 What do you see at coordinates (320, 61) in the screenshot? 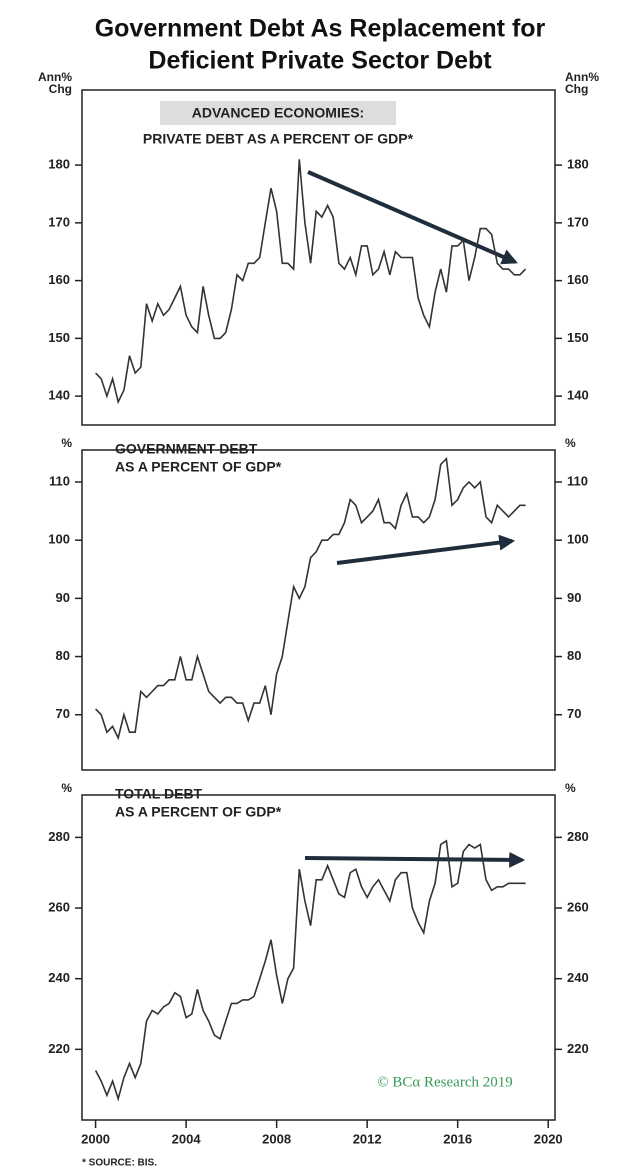
I see `title-line: Deficient Private Sector Debt` at bounding box center [320, 61].